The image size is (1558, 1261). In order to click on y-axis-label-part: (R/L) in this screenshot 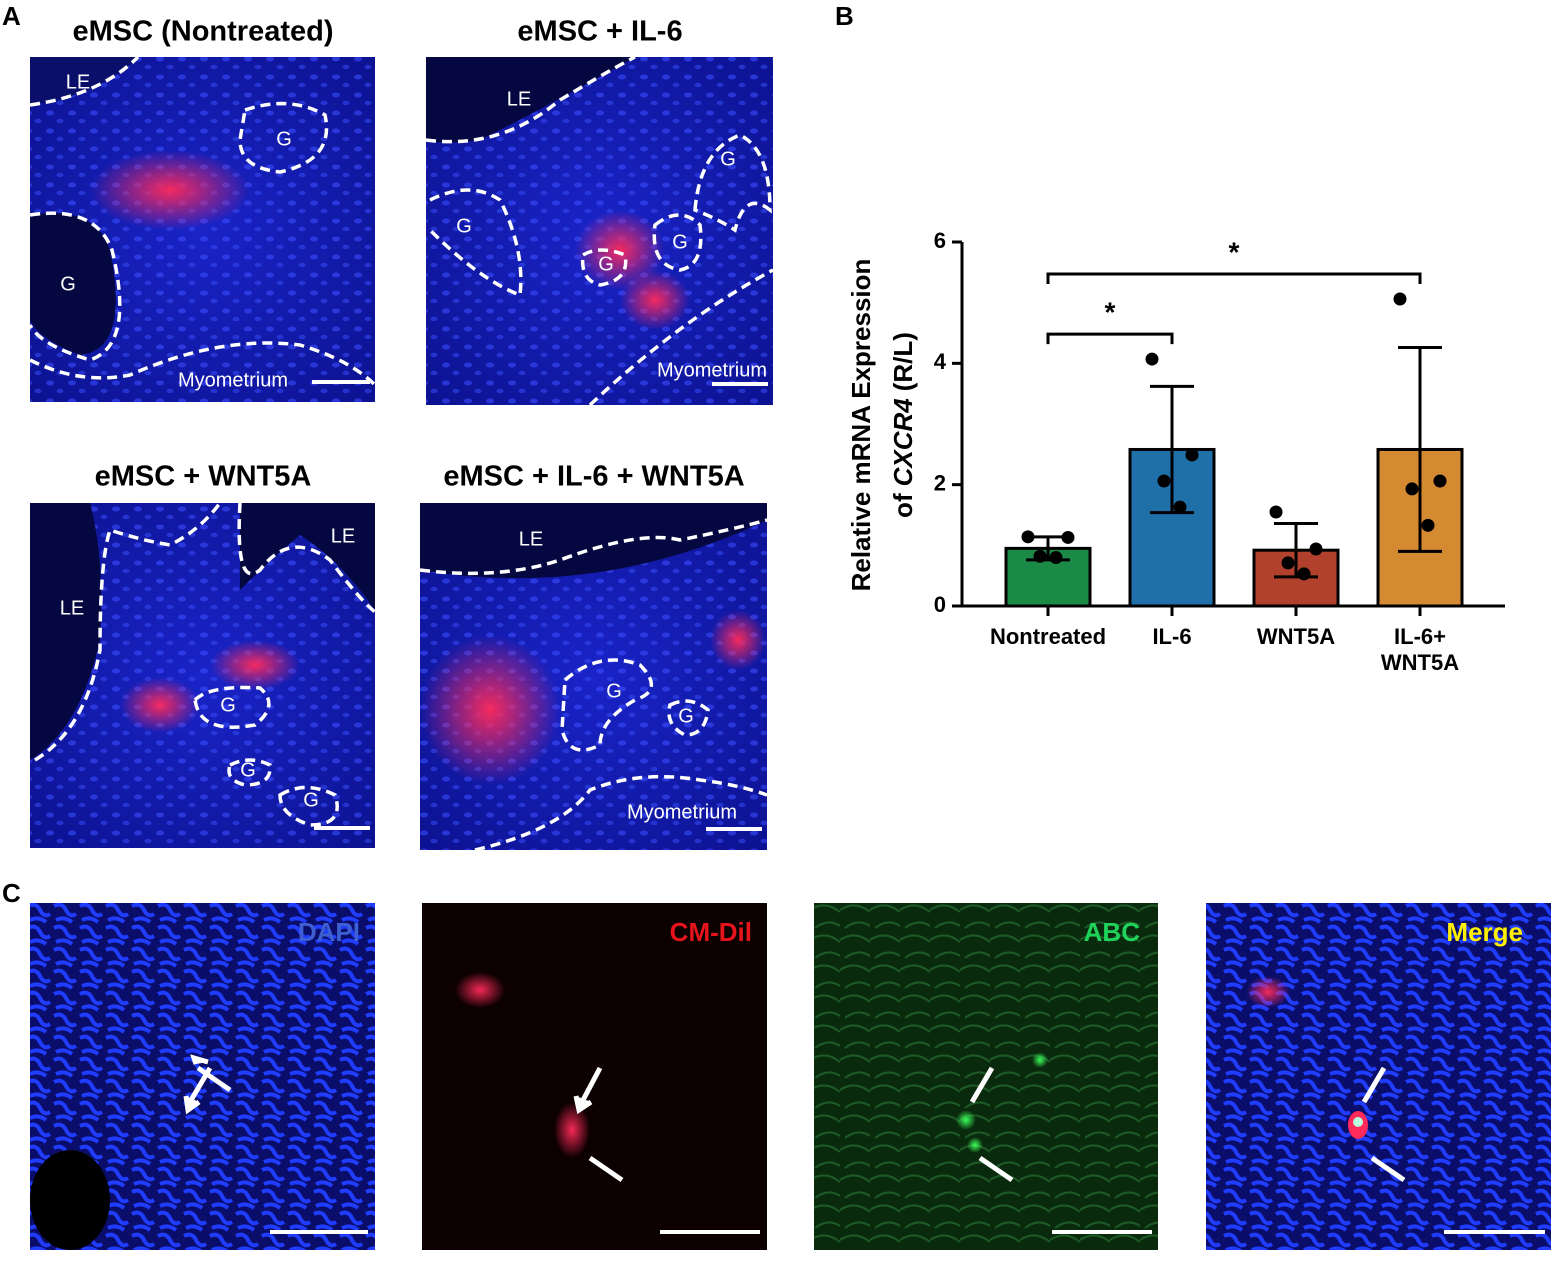, I will do `click(903, 361)`.